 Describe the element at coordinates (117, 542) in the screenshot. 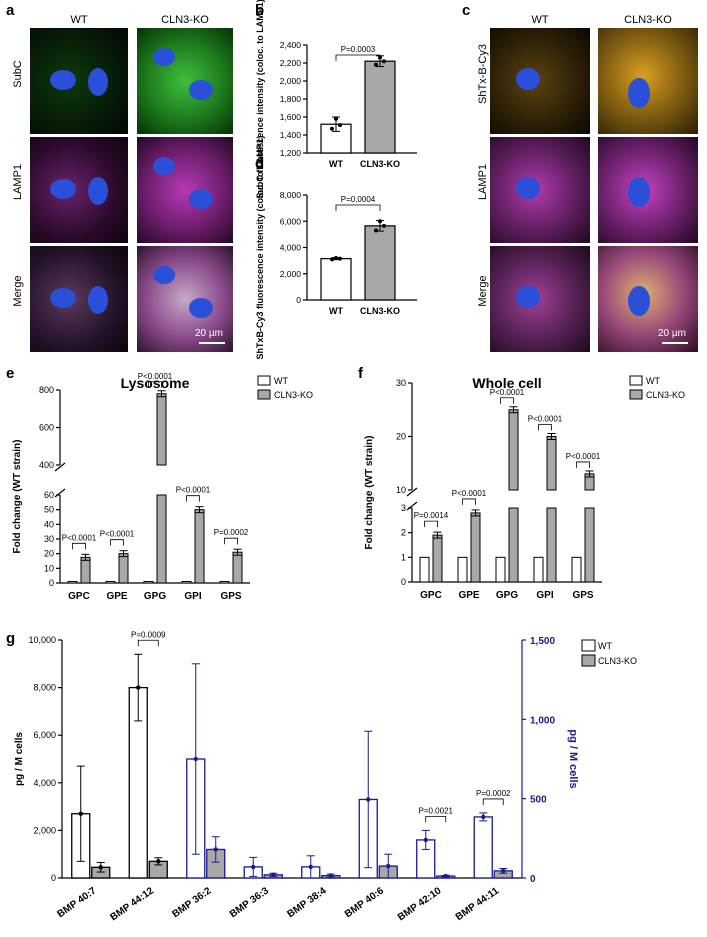

I see `sig-e-1-bracket` at that location.